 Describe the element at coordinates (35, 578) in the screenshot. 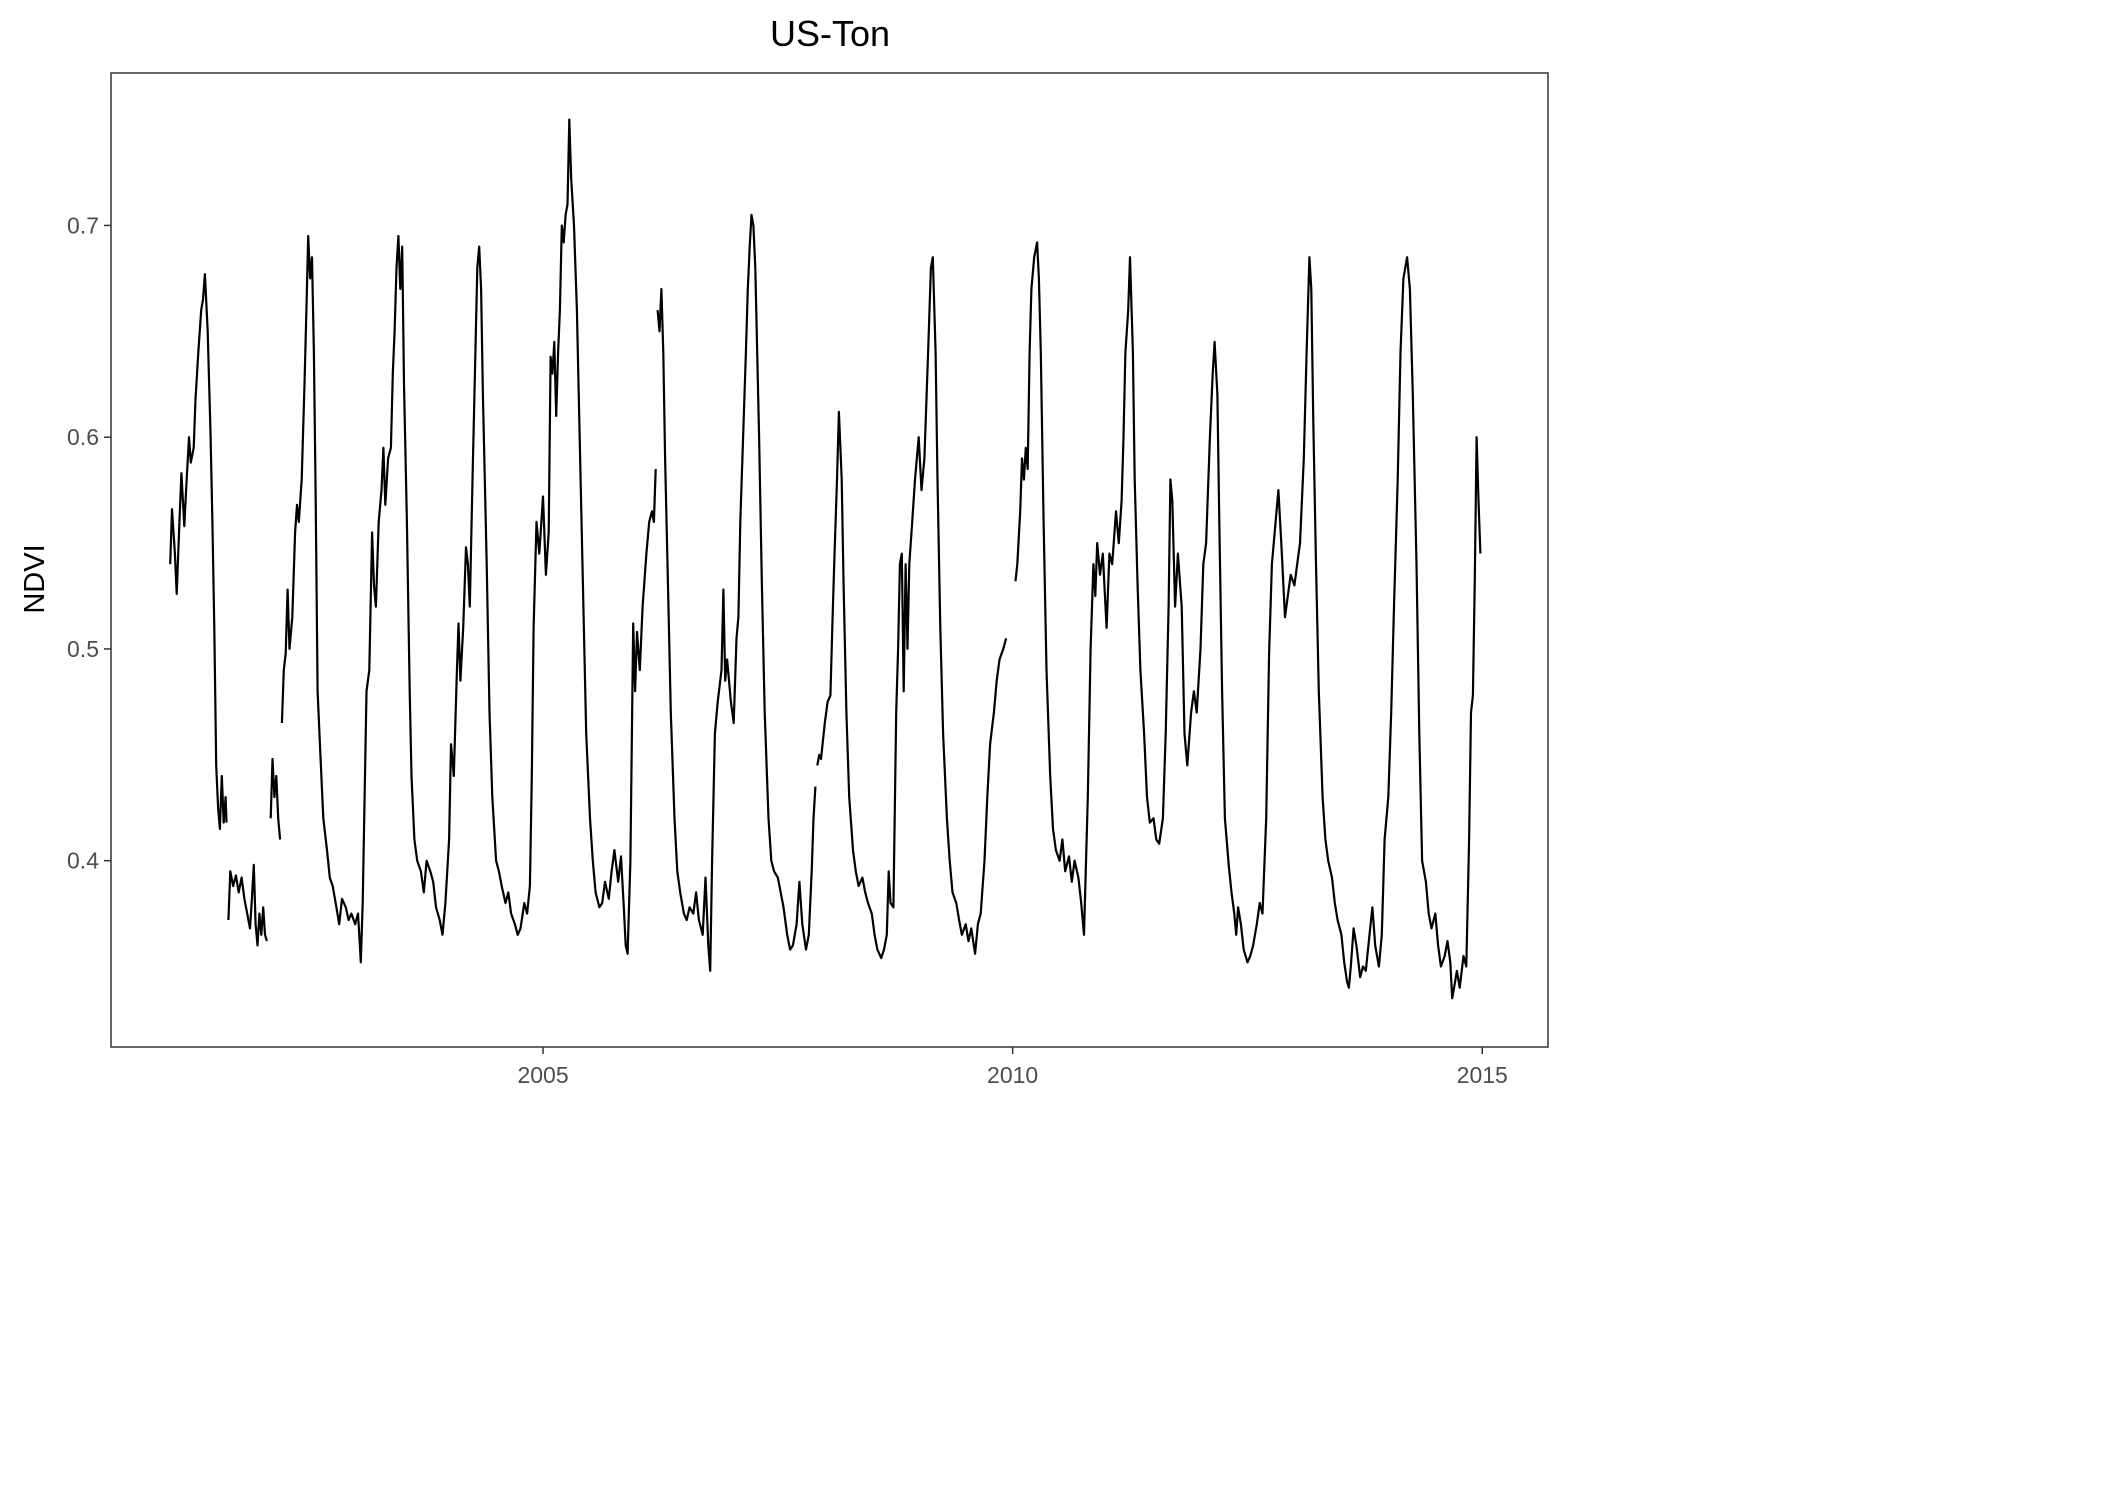

I see `y-axis-title: NDVI` at that location.